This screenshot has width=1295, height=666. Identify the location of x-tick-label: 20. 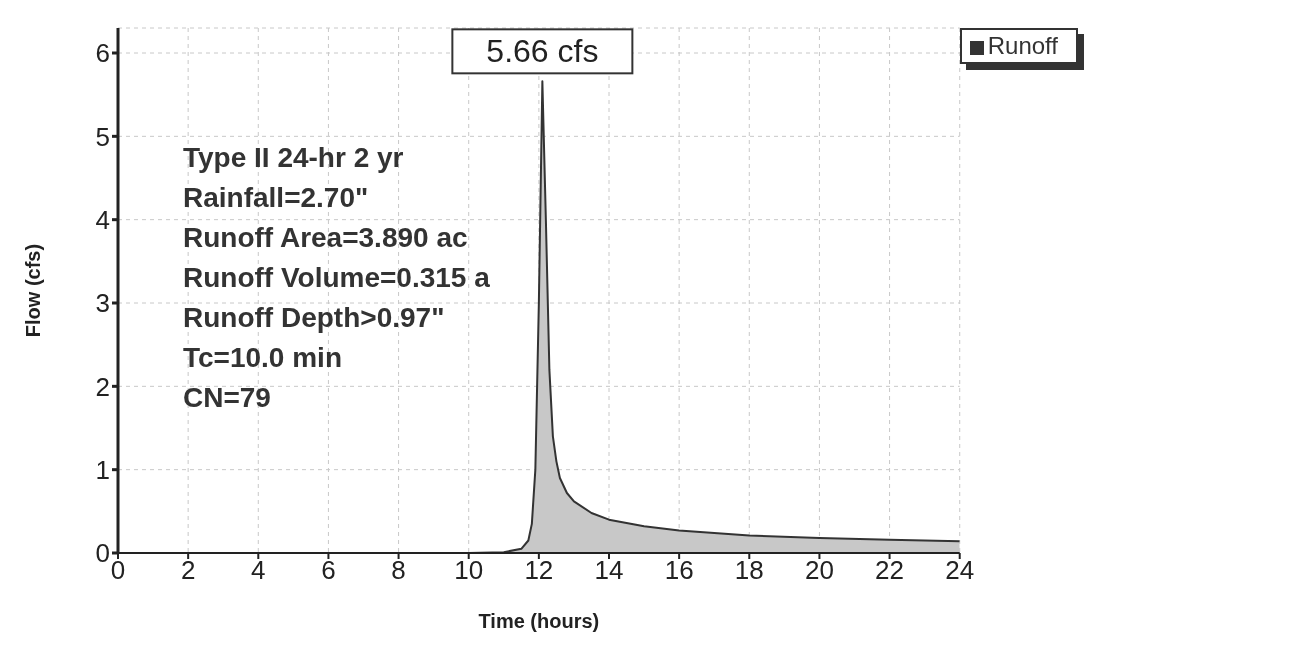
(819, 570).